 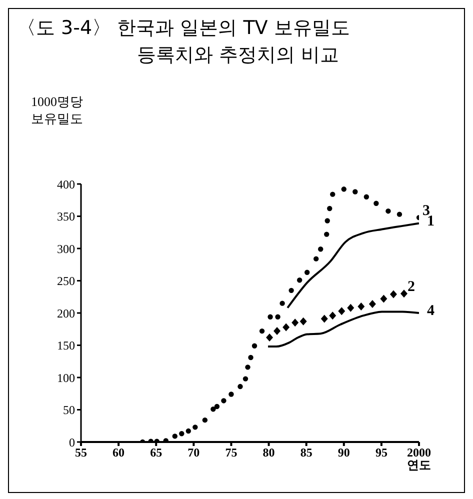 I want to click on x-tick-label: 2000, so click(x=419, y=453).